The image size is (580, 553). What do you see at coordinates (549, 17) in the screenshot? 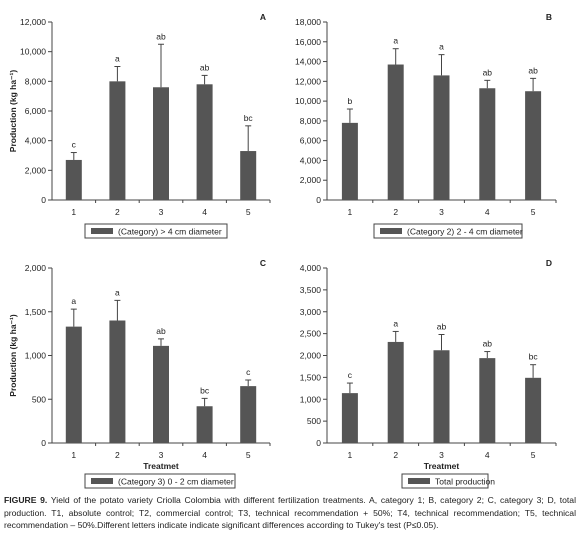
I see `panel-b-letter: B` at bounding box center [549, 17].